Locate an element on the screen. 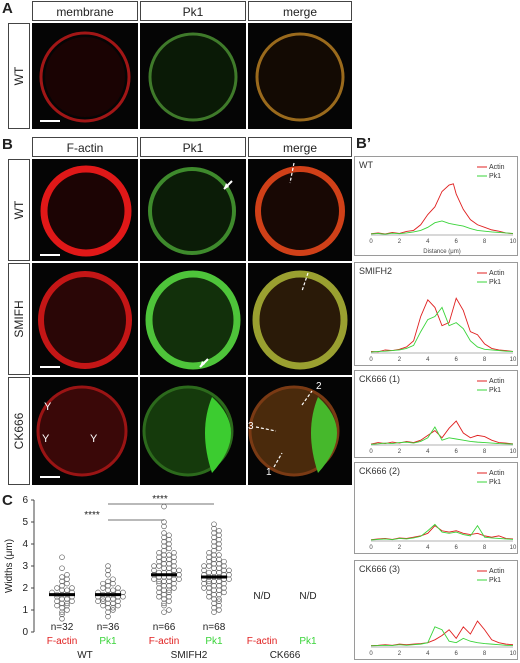 Image resolution: width=520 pixels, height=663 pixels. row-label-b-ck666: CK666 is located at coordinates (19, 431).